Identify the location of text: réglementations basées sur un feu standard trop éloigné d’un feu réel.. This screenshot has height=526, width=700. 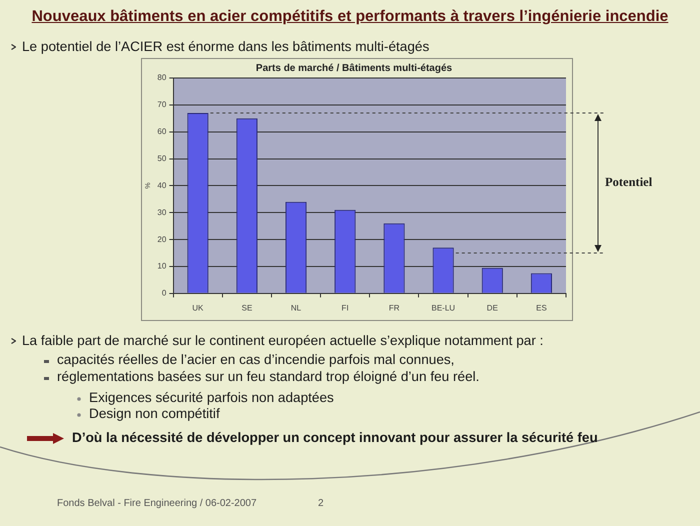
(268, 376).